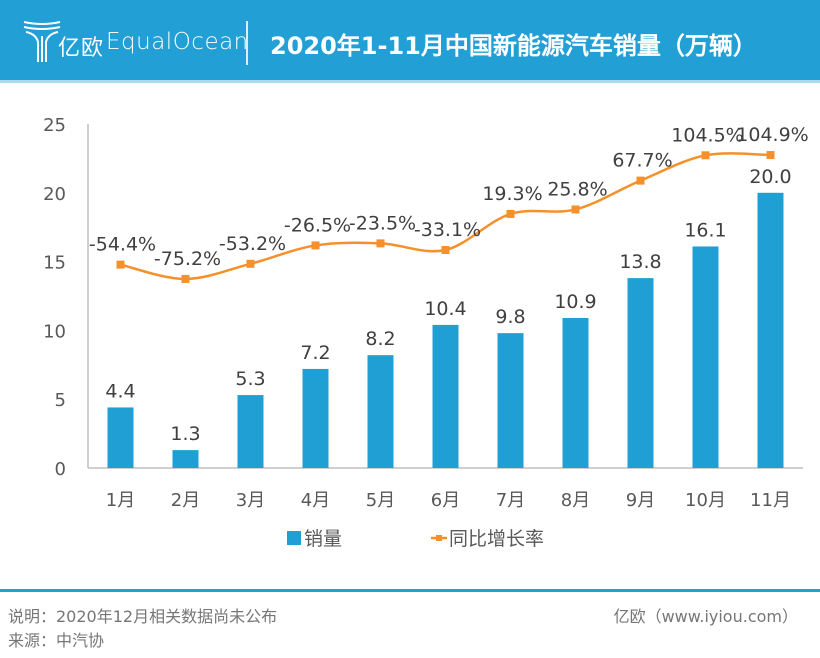 This screenshot has width=820, height=658. What do you see at coordinates (410, 590) in the screenshot?
I see `footer-divider` at bounding box center [410, 590].